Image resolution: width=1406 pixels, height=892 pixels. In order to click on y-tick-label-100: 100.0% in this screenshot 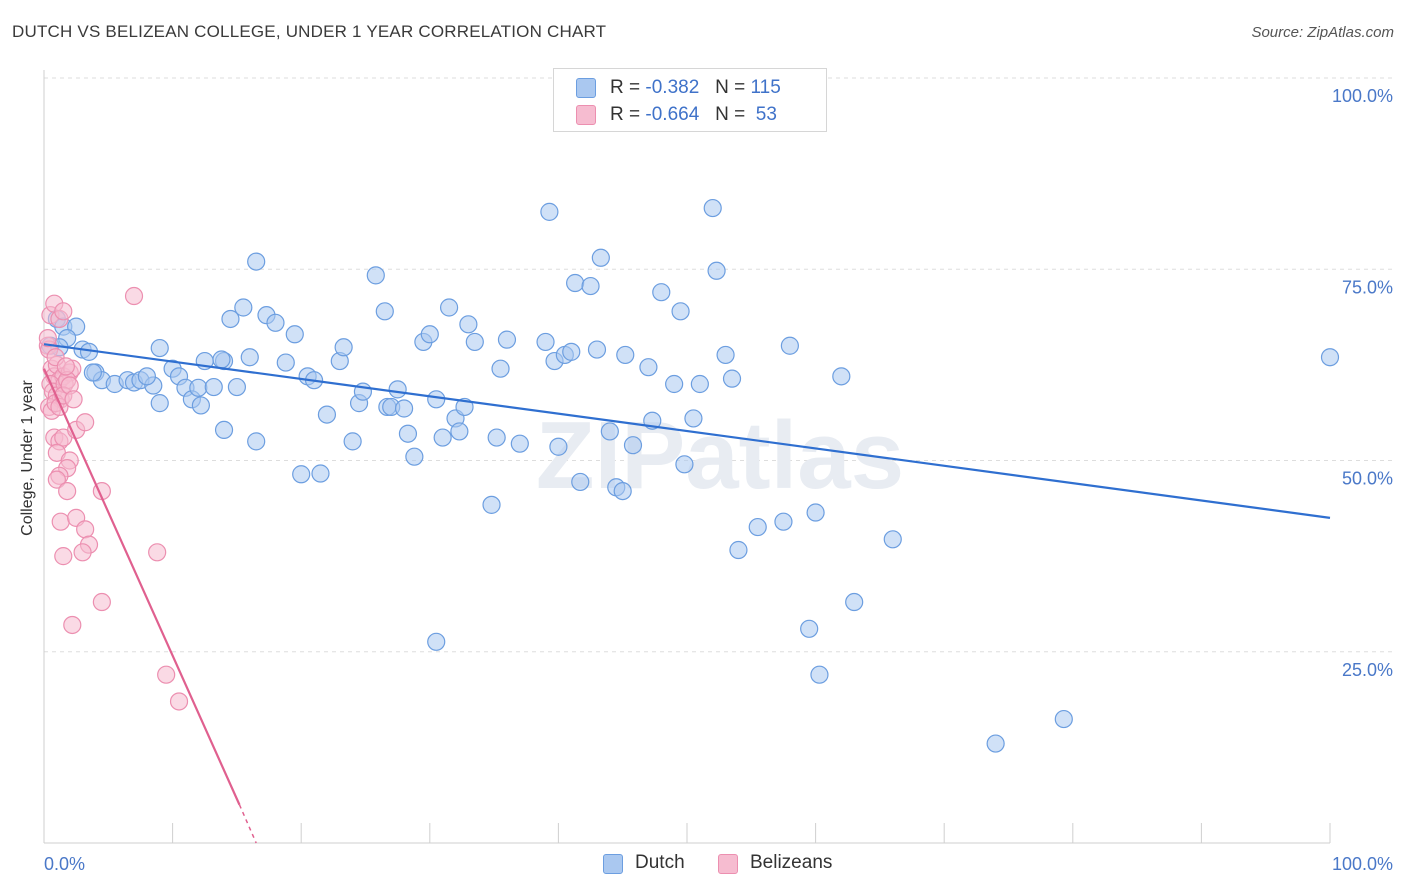, I will do `click(1362, 96)`.